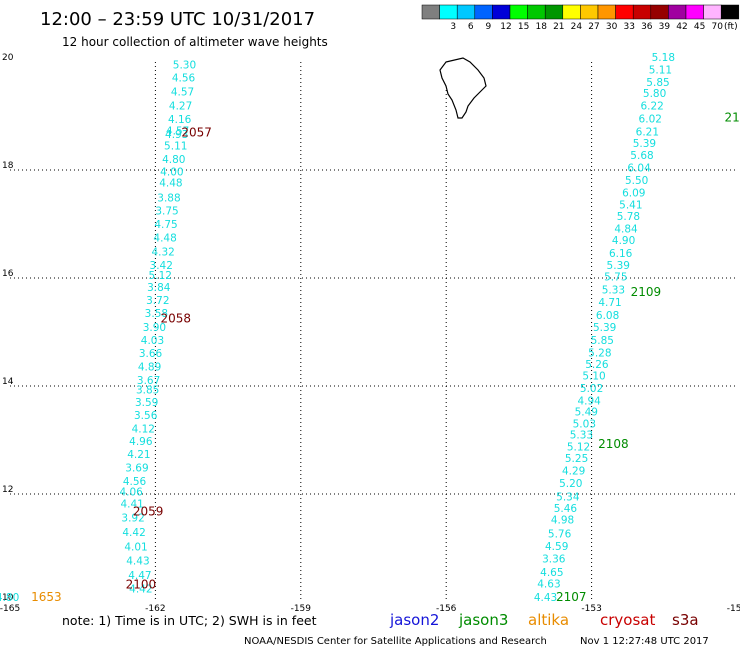 This screenshot has height=654, width=740. Describe the element at coordinates (615, 278) in the screenshot. I see `swh-value-label: 5.75` at that location.